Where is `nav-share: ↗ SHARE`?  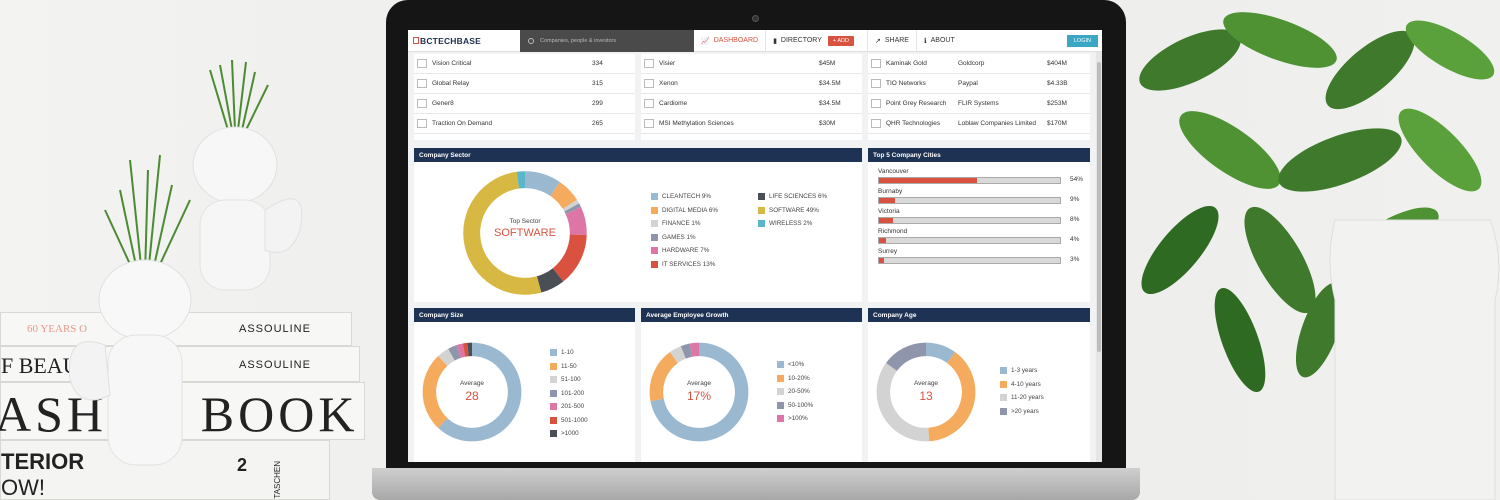 nav-share: ↗ SHARE is located at coordinates (892, 41).